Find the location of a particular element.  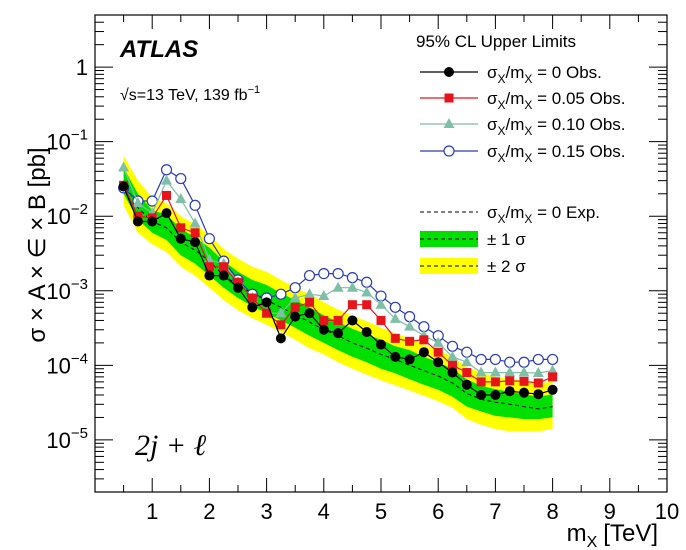

y-tick-exp: −3 is located at coordinates (79, 284).